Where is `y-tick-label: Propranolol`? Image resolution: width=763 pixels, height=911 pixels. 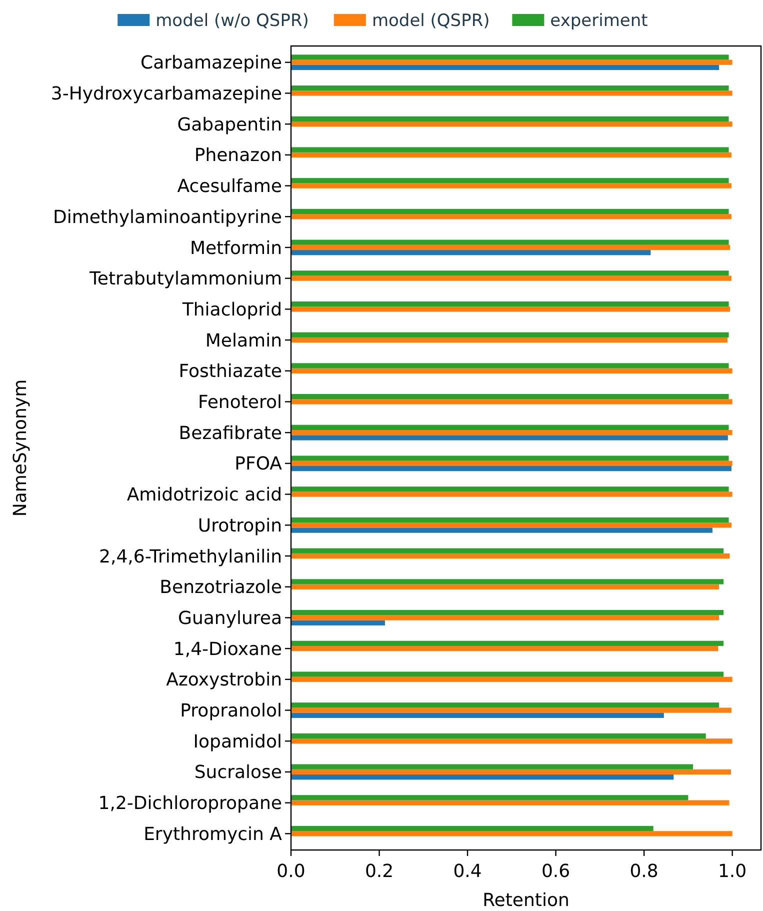
y-tick-label: Propranolol is located at coordinates (231, 711).